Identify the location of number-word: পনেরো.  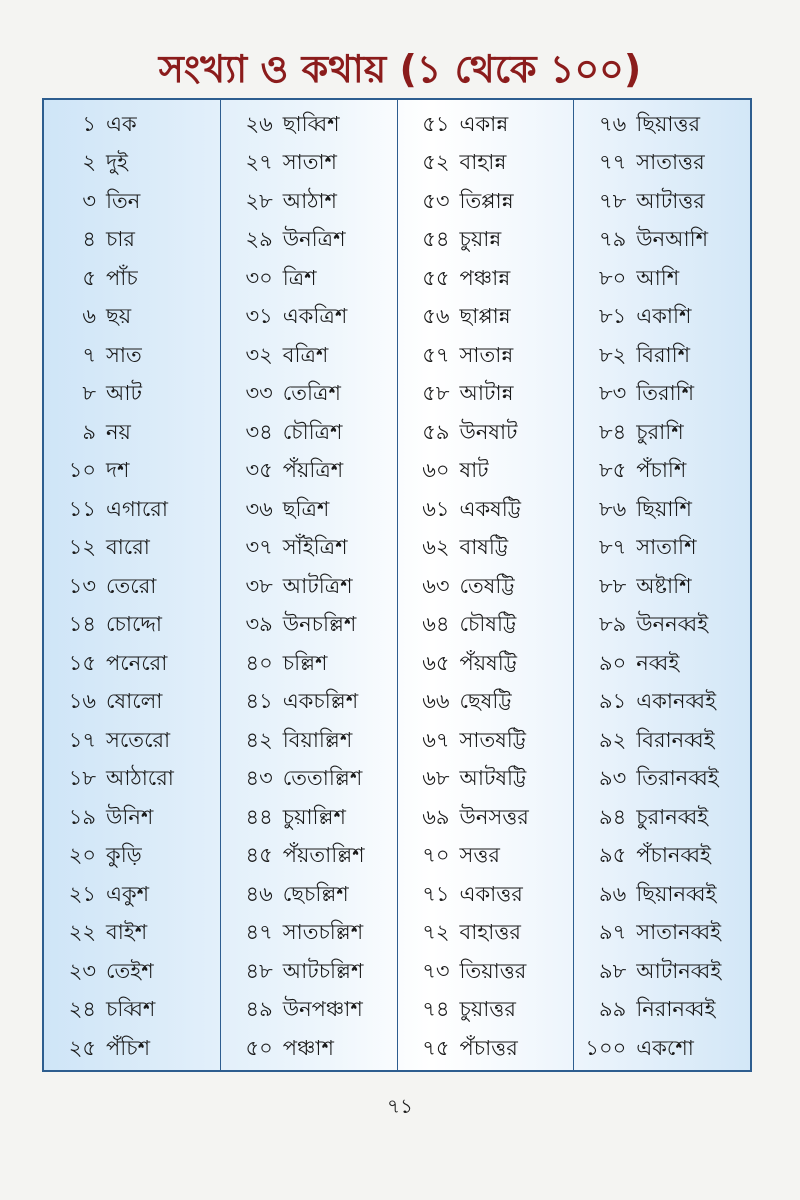
(137, 662).